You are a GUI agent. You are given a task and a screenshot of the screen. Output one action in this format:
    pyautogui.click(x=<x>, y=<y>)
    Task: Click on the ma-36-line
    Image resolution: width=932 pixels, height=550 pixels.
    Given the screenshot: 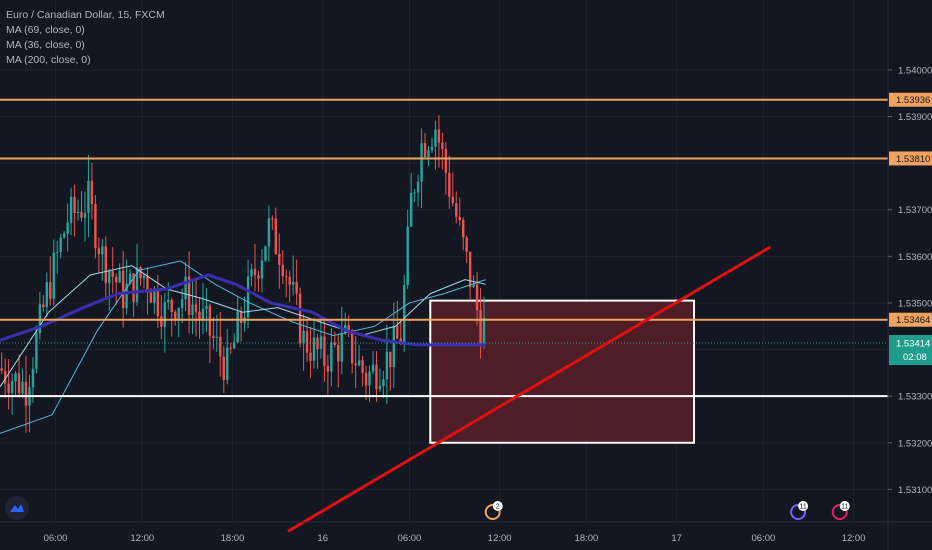 What is the action you would take?
    pyautogui.click(x=243, y=326)
    